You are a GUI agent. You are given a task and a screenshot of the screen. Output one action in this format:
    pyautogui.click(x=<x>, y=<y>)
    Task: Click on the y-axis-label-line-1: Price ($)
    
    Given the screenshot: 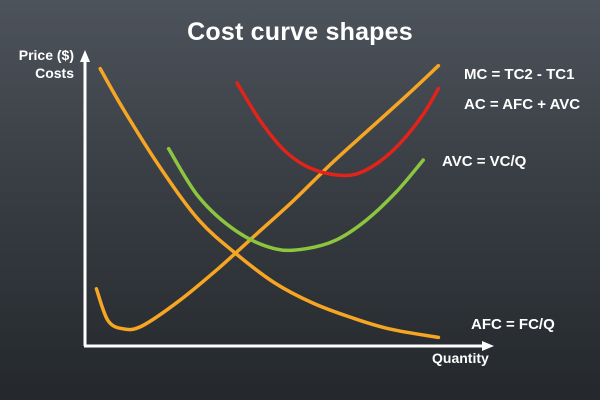 What is the action you would take?
    pyautogui.click(x=46, y=55)
    